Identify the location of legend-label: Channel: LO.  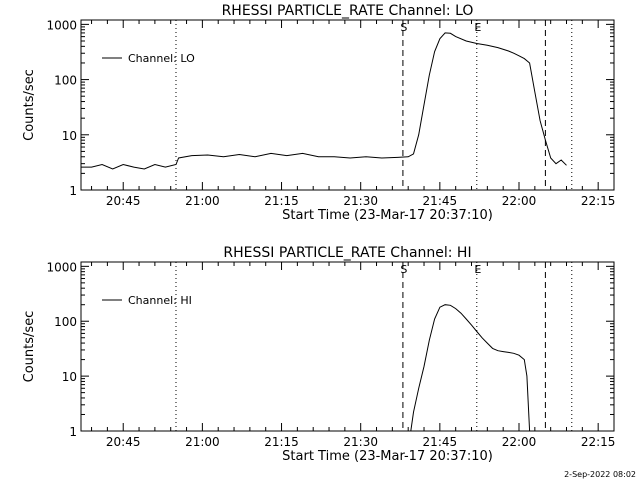
(161, 58).